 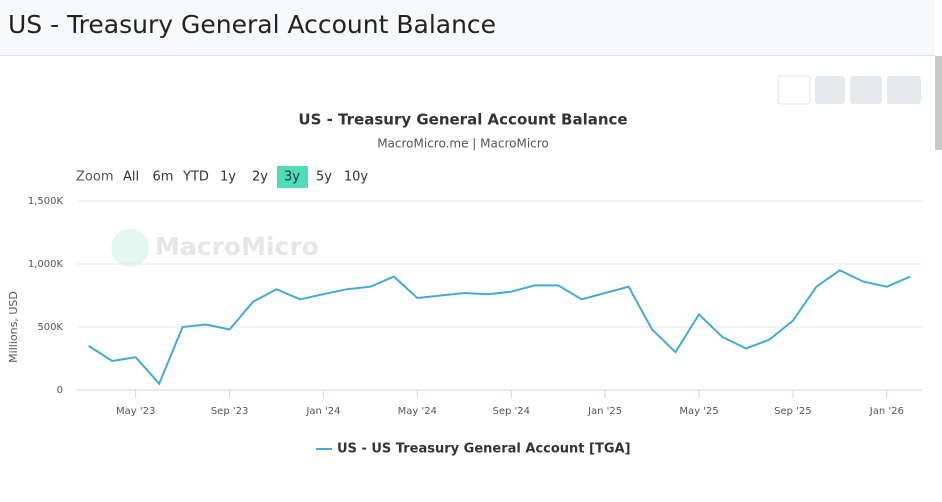 What do you see at coordinates (484, 449) in the screenshot?
I see `legend-label: US - US Treasury General Account [TGA]` at bounding box center [484, 449].